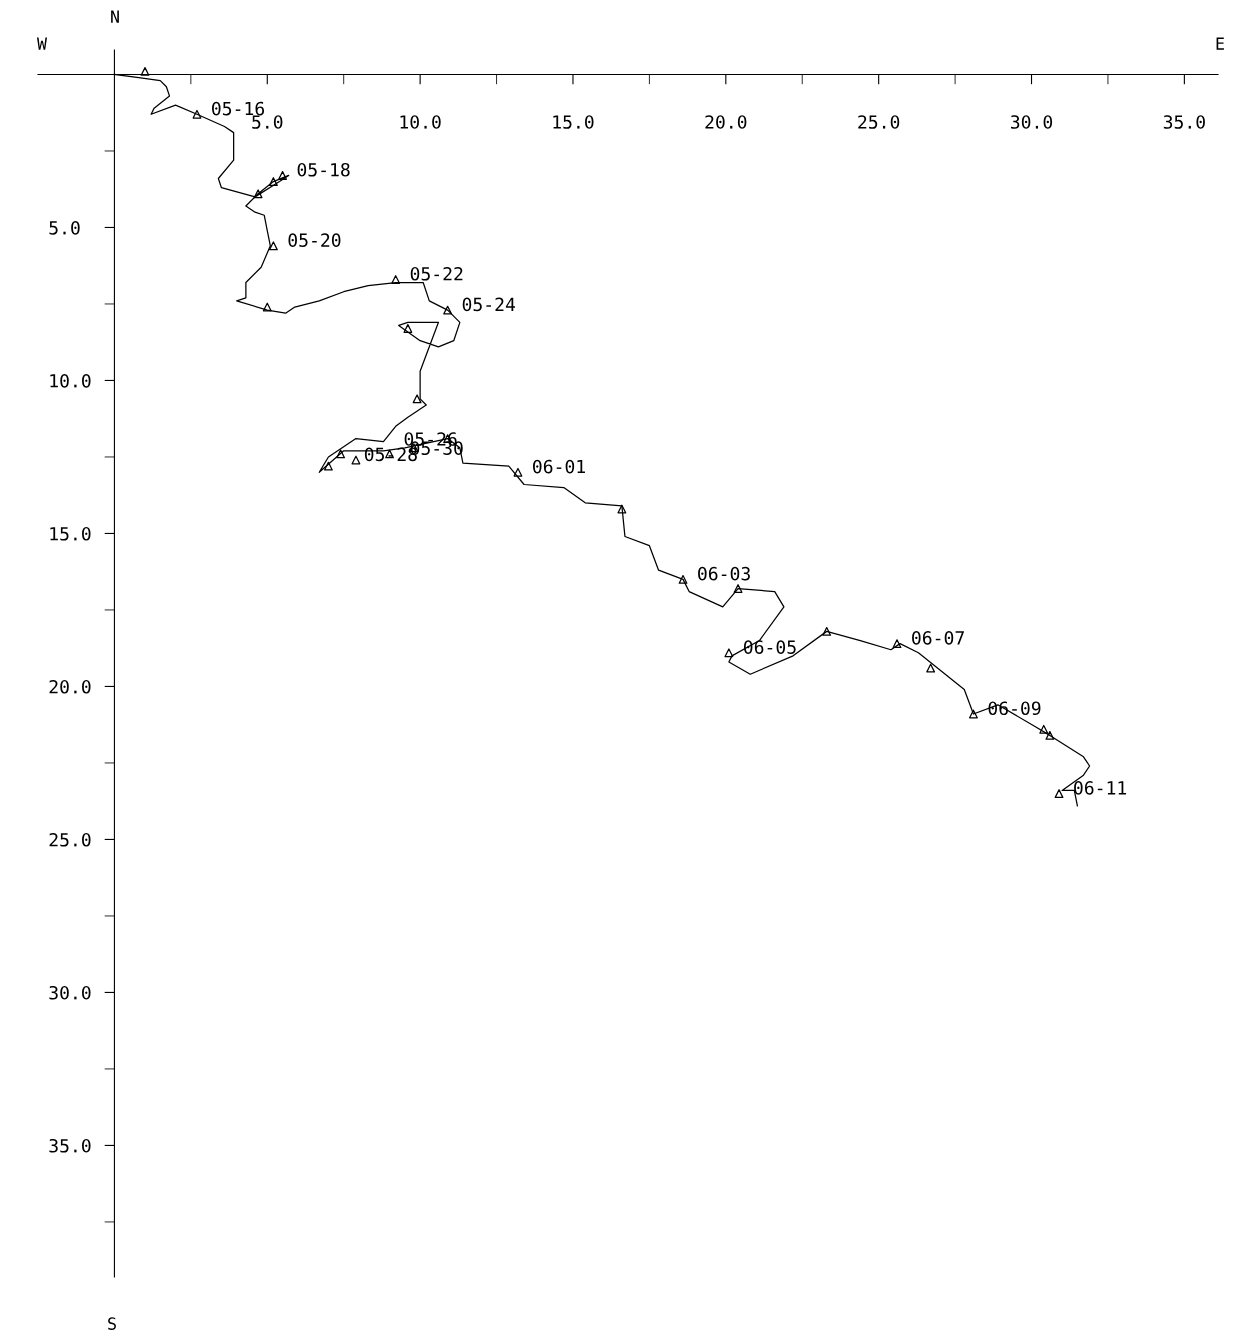 This screenshot has width=1254, height=1338. Describe the element at coordinates (573, 122) in the screenshot. I see `x-tick-label: 15.0` at that location.